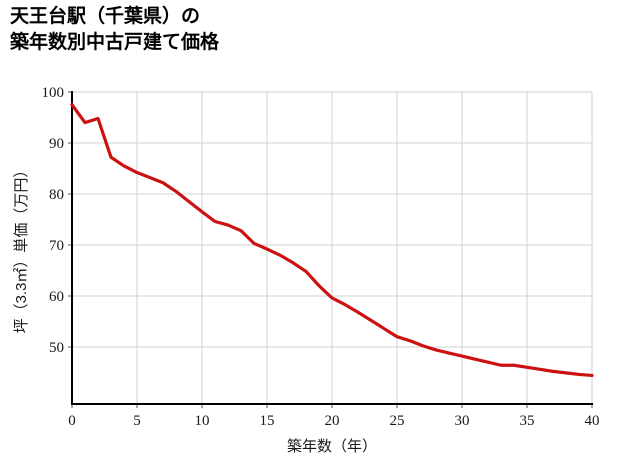  What do you see at coordinates (397, 421) in the screenshot?
I see `x-tick-label: 25` at bounding box center [397, 421].